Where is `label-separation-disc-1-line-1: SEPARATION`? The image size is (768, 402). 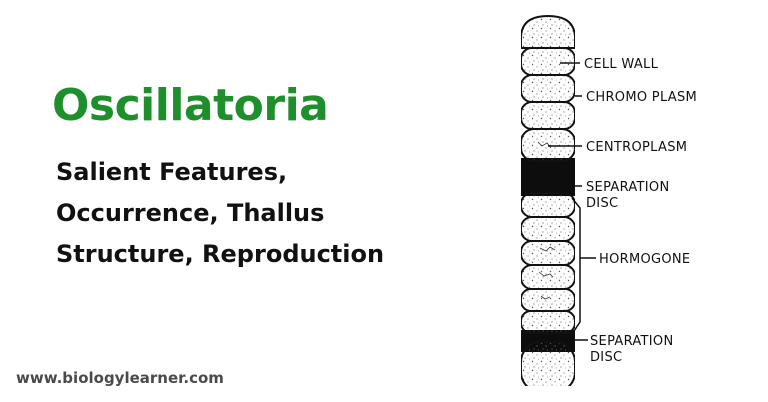
label-separation-disc-1-line-1: SEPARATION is located at coordinates (628, 187).